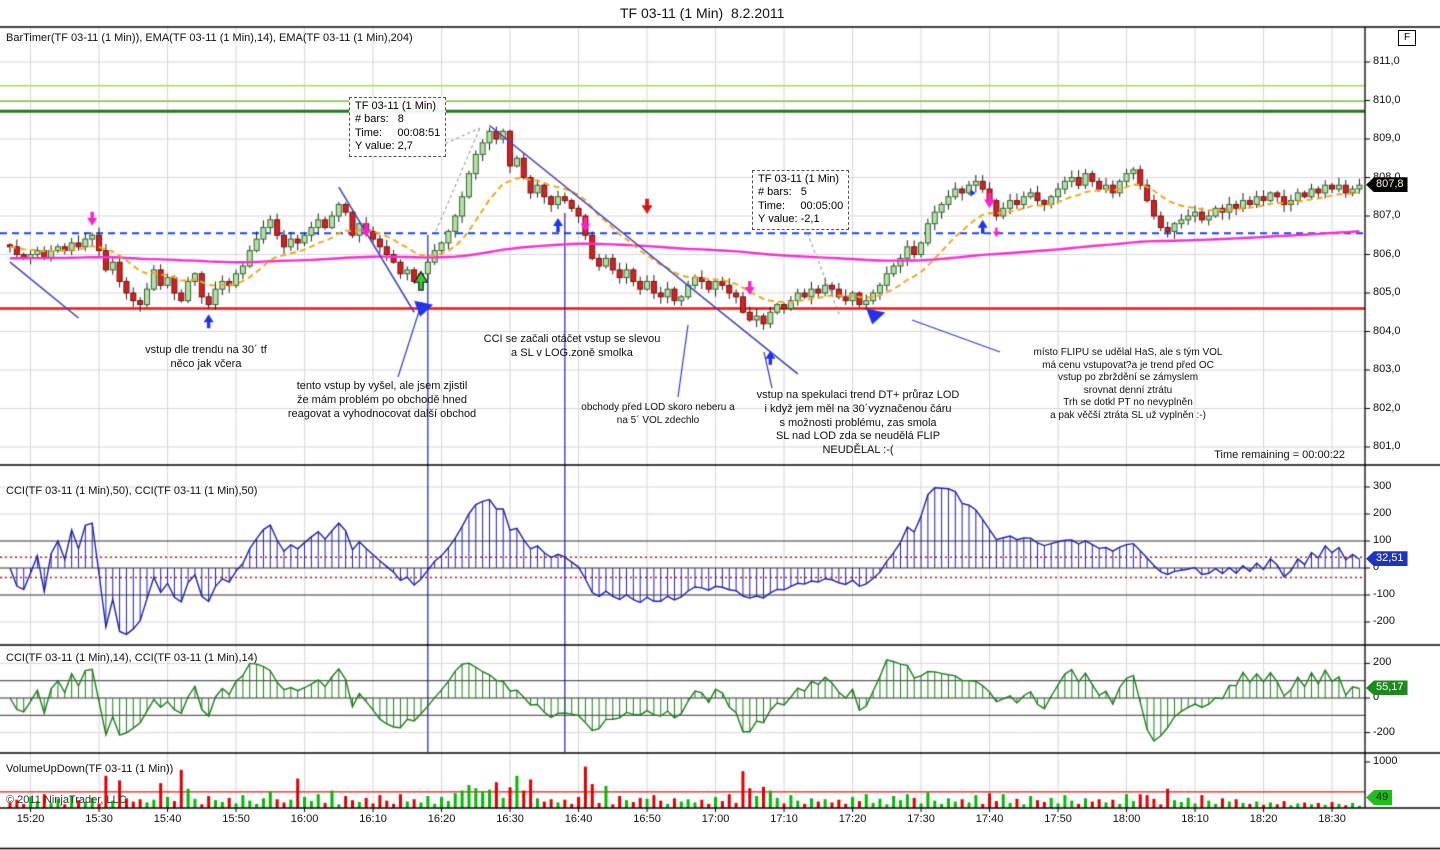 This screenshot has width=1440, height=850. I want to click on cci50-axis-label: -200, so click(1384, 621).